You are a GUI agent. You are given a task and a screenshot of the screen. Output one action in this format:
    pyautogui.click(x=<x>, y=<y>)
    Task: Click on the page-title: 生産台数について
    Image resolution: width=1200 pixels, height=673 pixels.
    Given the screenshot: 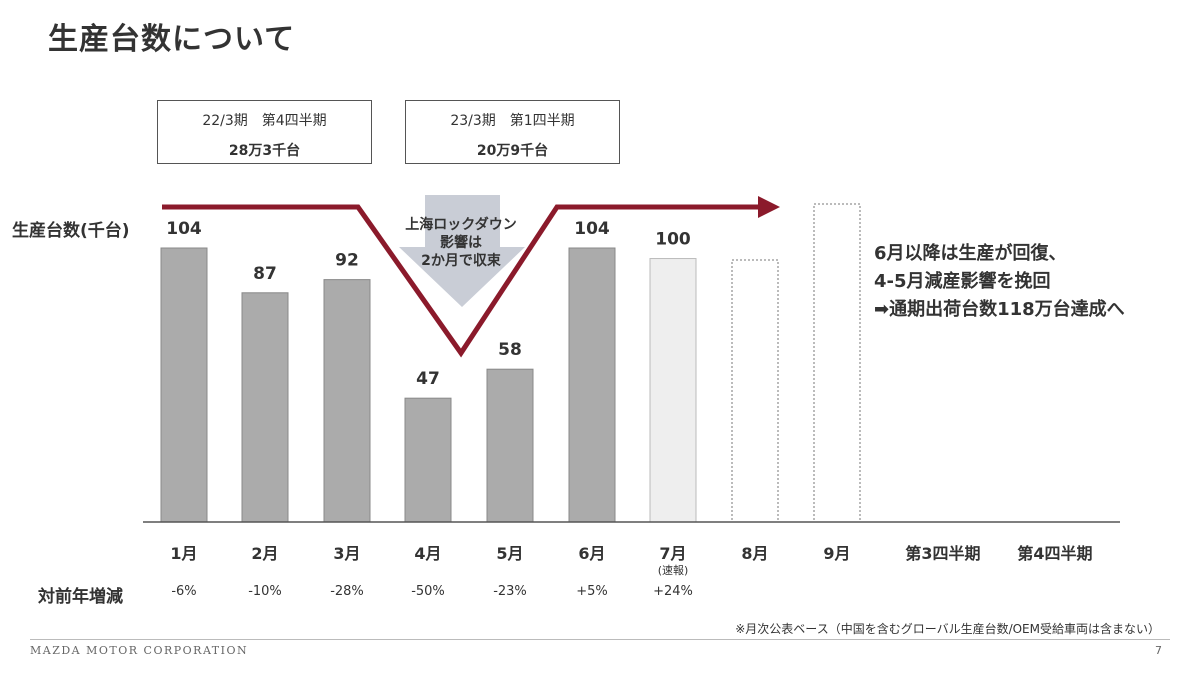 What is the action you would take?
    pyautogui.click(x=172, y=39)
    